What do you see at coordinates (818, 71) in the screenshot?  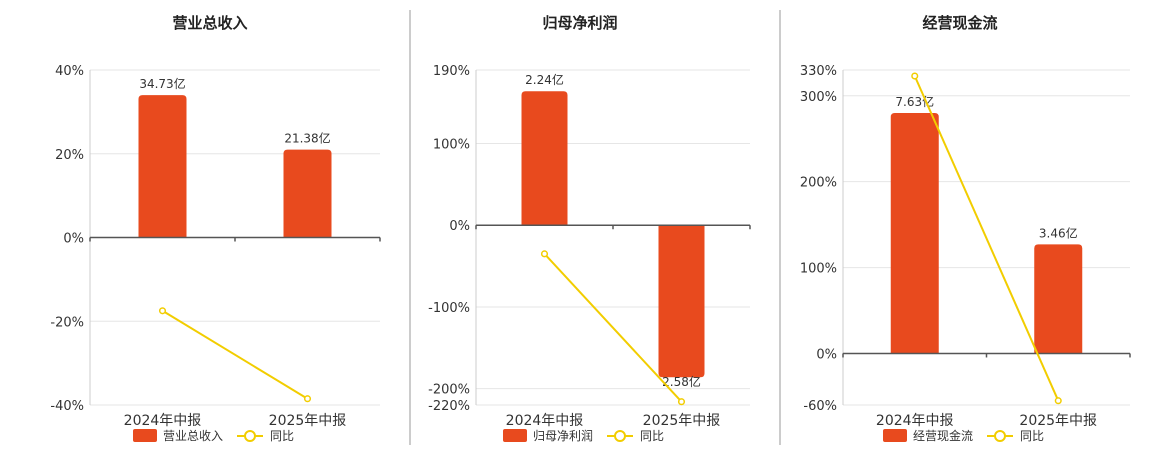 I see `y-tick-label: 330%` at bounding box center [818, 71].